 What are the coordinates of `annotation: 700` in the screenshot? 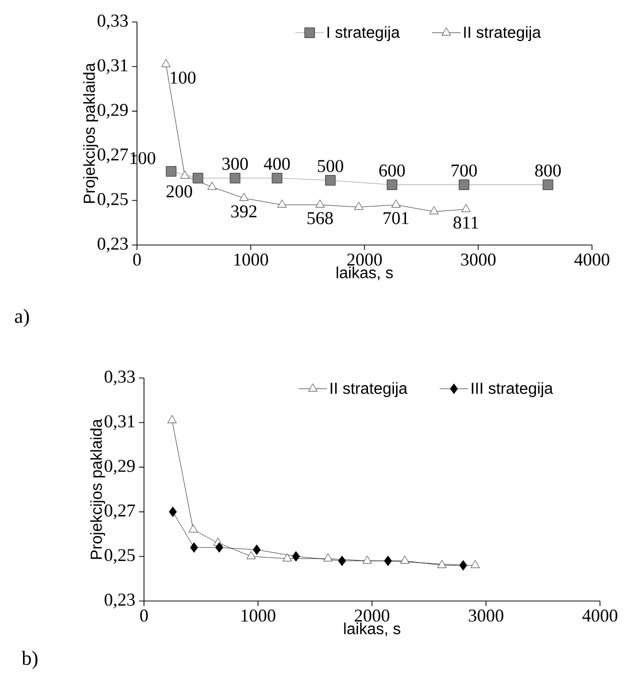 It's located at (464, 170).